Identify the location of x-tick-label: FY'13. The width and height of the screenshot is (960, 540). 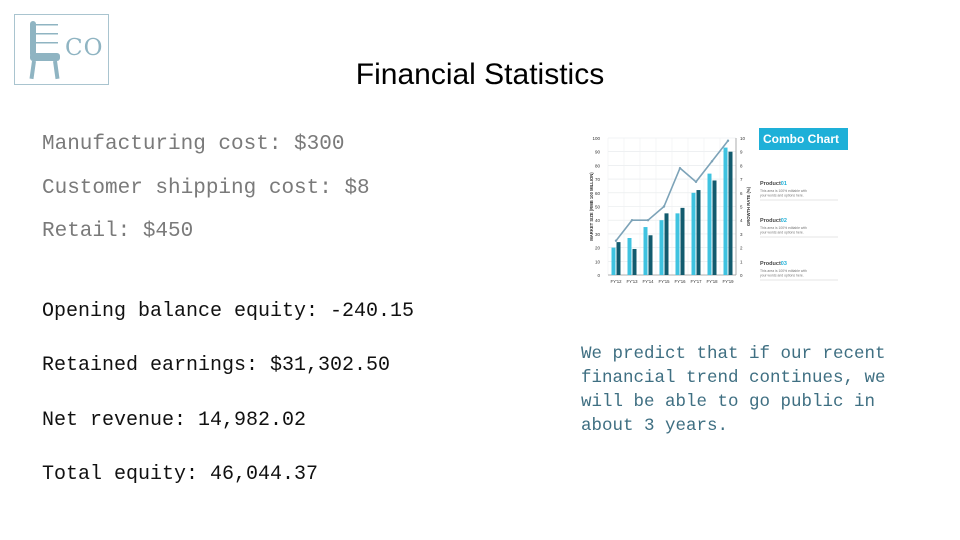
(632, 281).